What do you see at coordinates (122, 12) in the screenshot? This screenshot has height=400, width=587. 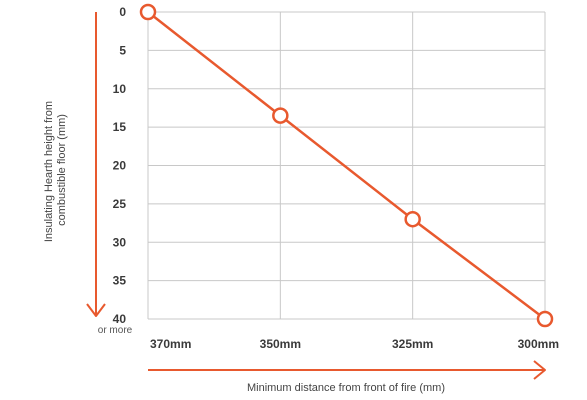 I see `y-tick-label: 0` at bounding box center [122, 12].